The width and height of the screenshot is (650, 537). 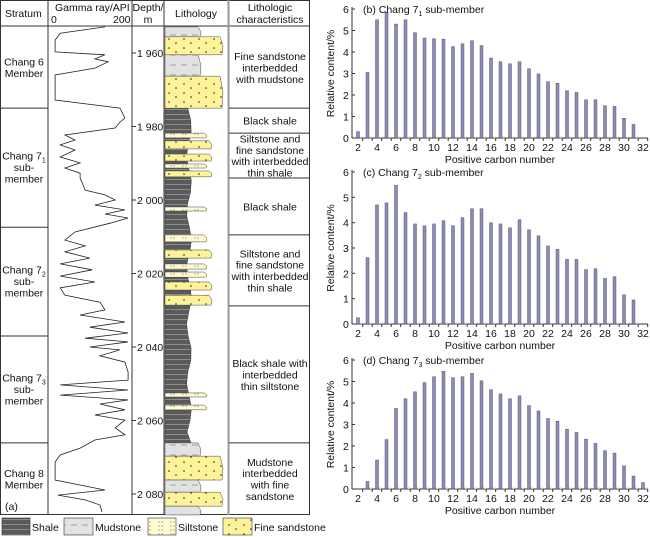 What do you see at coordinates (346, 75) in the screenshot?
I see `y-tick-label: 3` at bounding box center [346, 75].